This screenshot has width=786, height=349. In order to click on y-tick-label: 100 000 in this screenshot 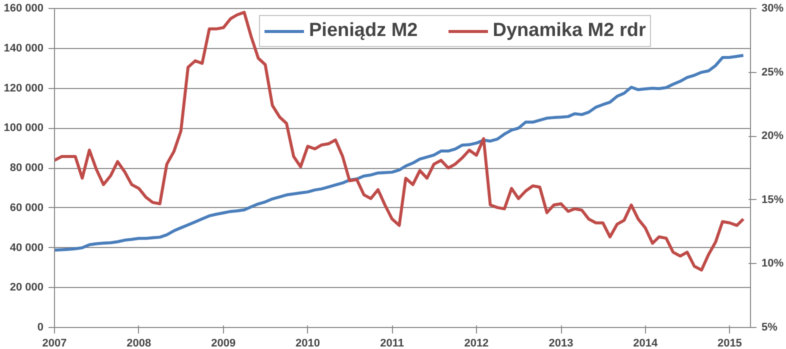, I will do `click(24, 128)`.